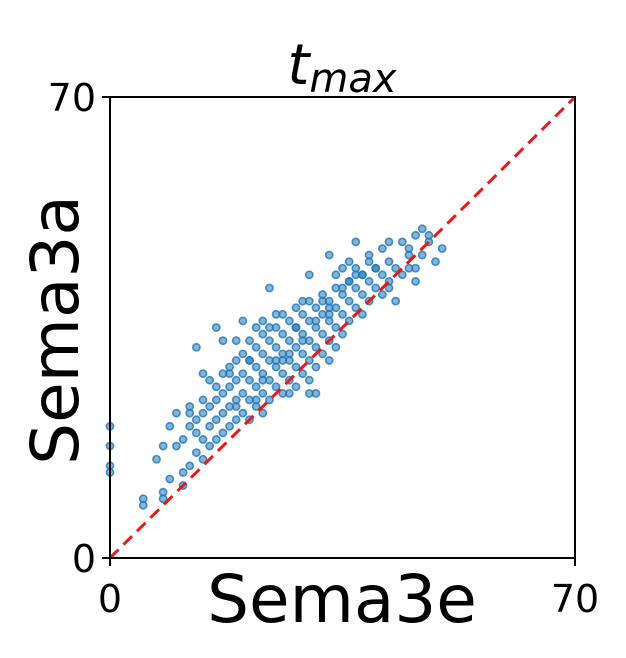 The image size is (626, 658). I want to click on y-axis-label: Sema3a, so click(55, 330).